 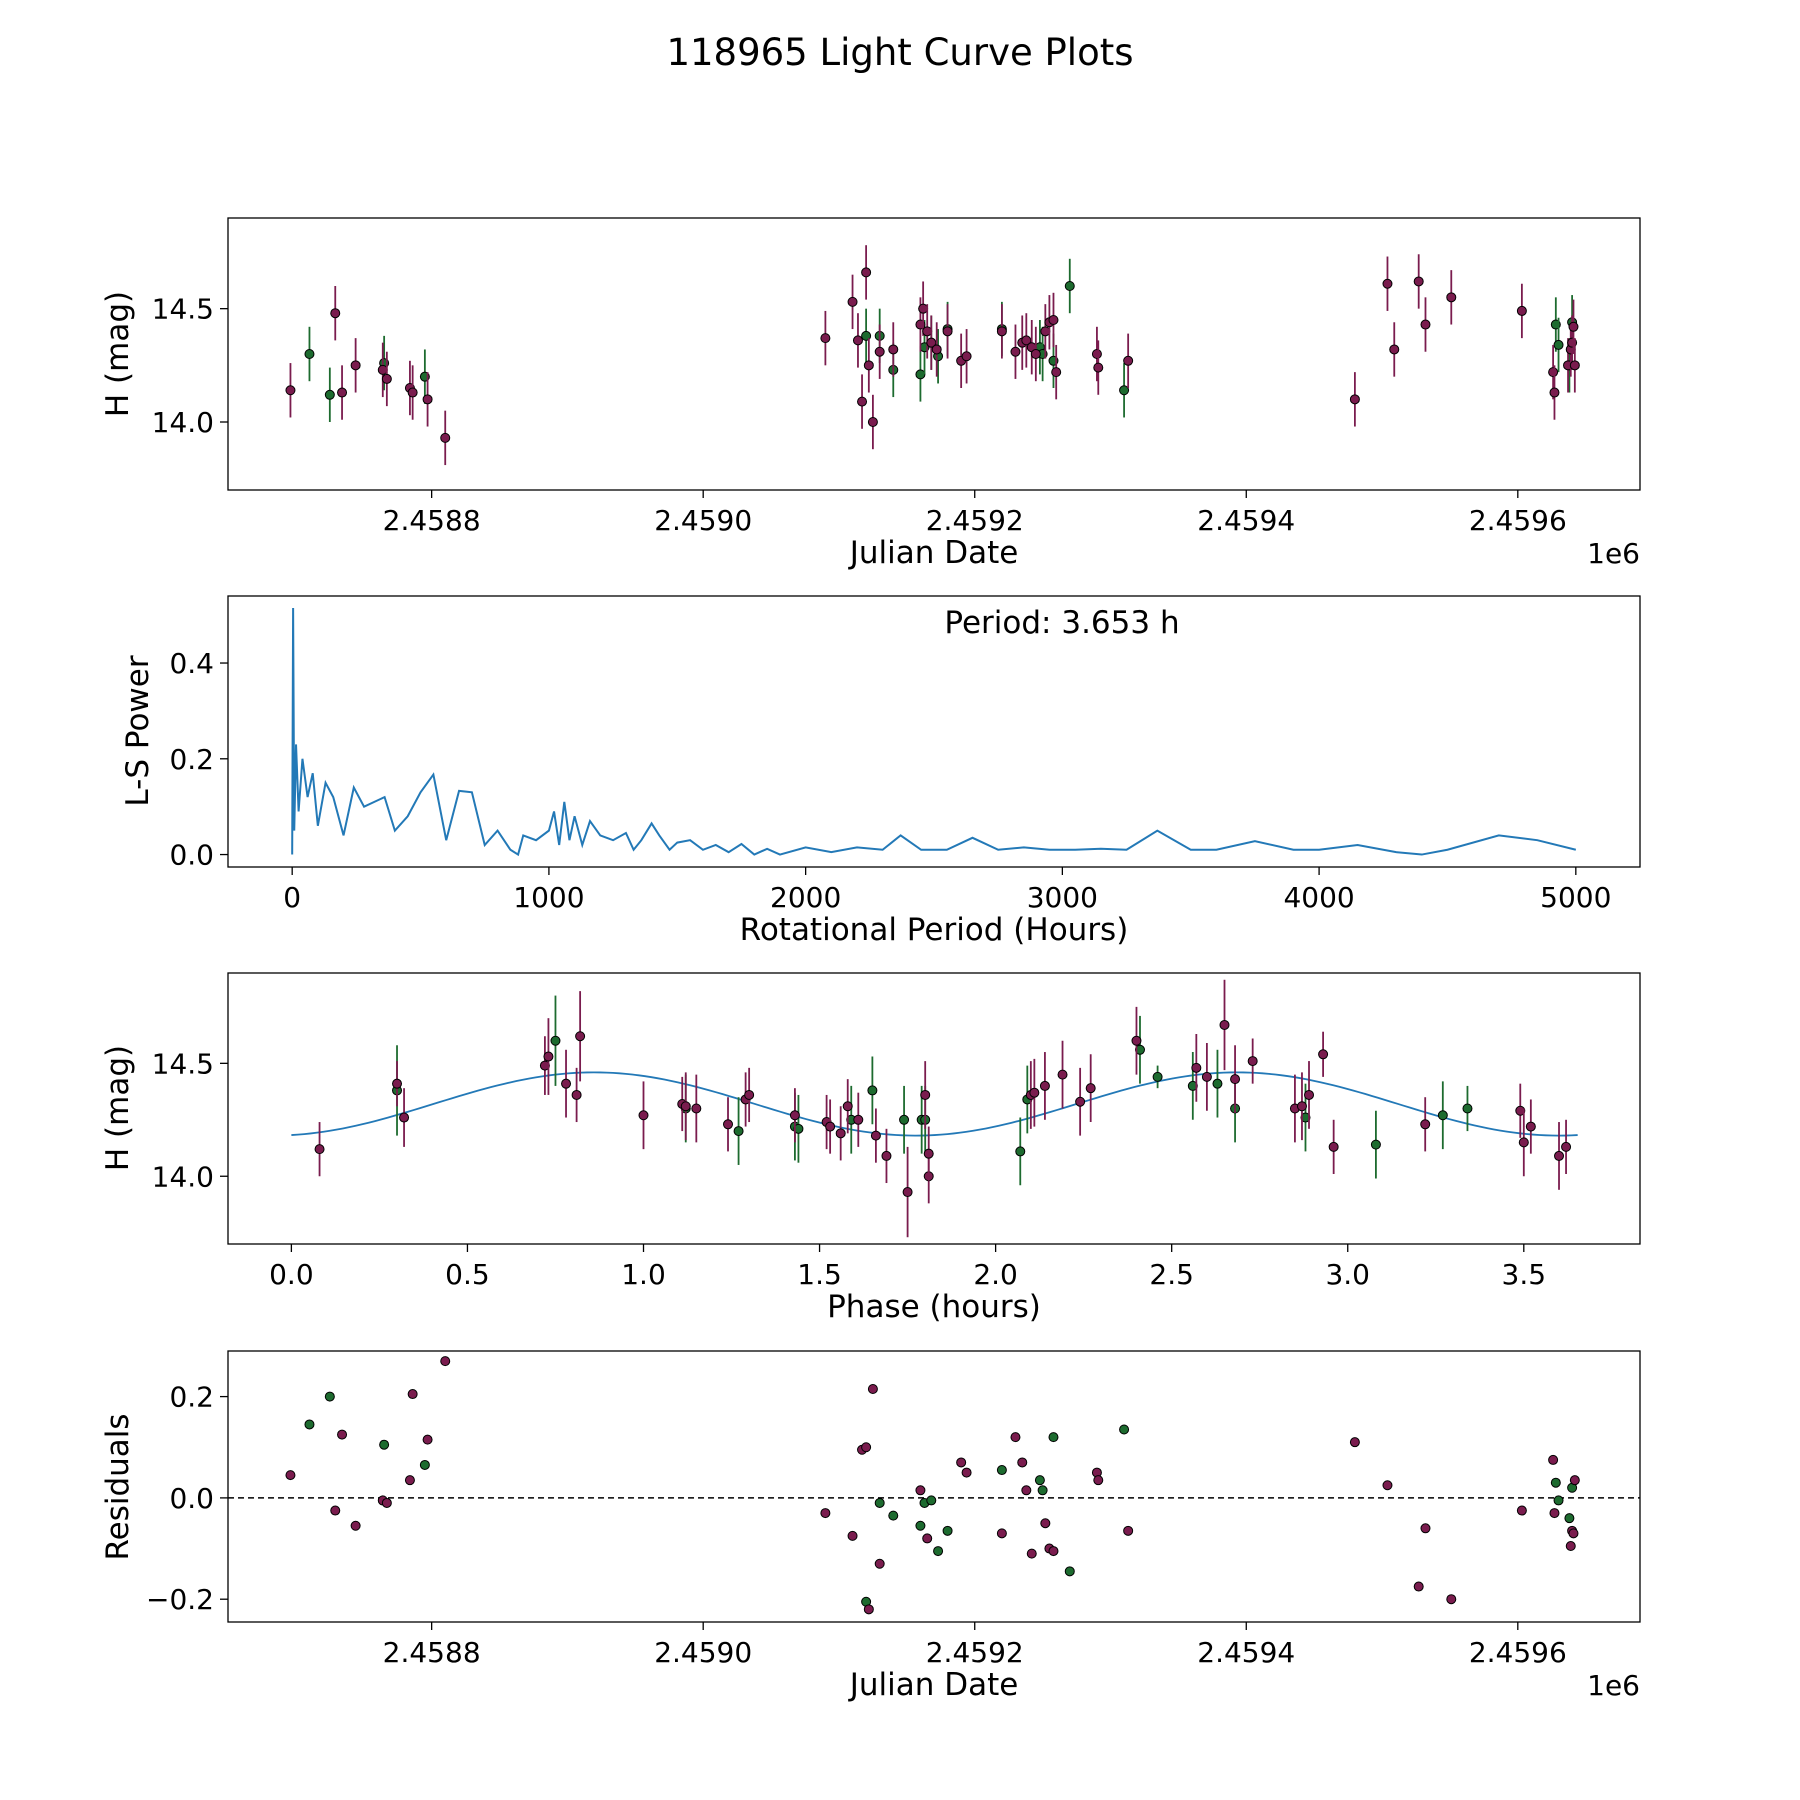 I want to click on light-curve-x-ticks: 2.4588 2.4590 2.4592 2.4594 2.4596, so click(x=975, y=513).